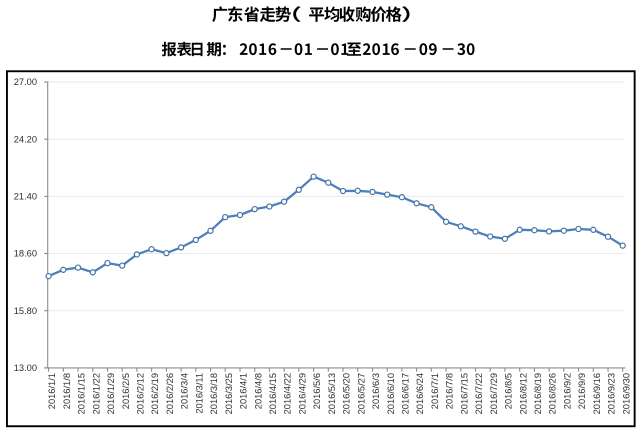  What do you see at coordinates (111, 393) in the screenshot?
I see `svg-text: 2016/1/29` at bounding box center [111, 393].